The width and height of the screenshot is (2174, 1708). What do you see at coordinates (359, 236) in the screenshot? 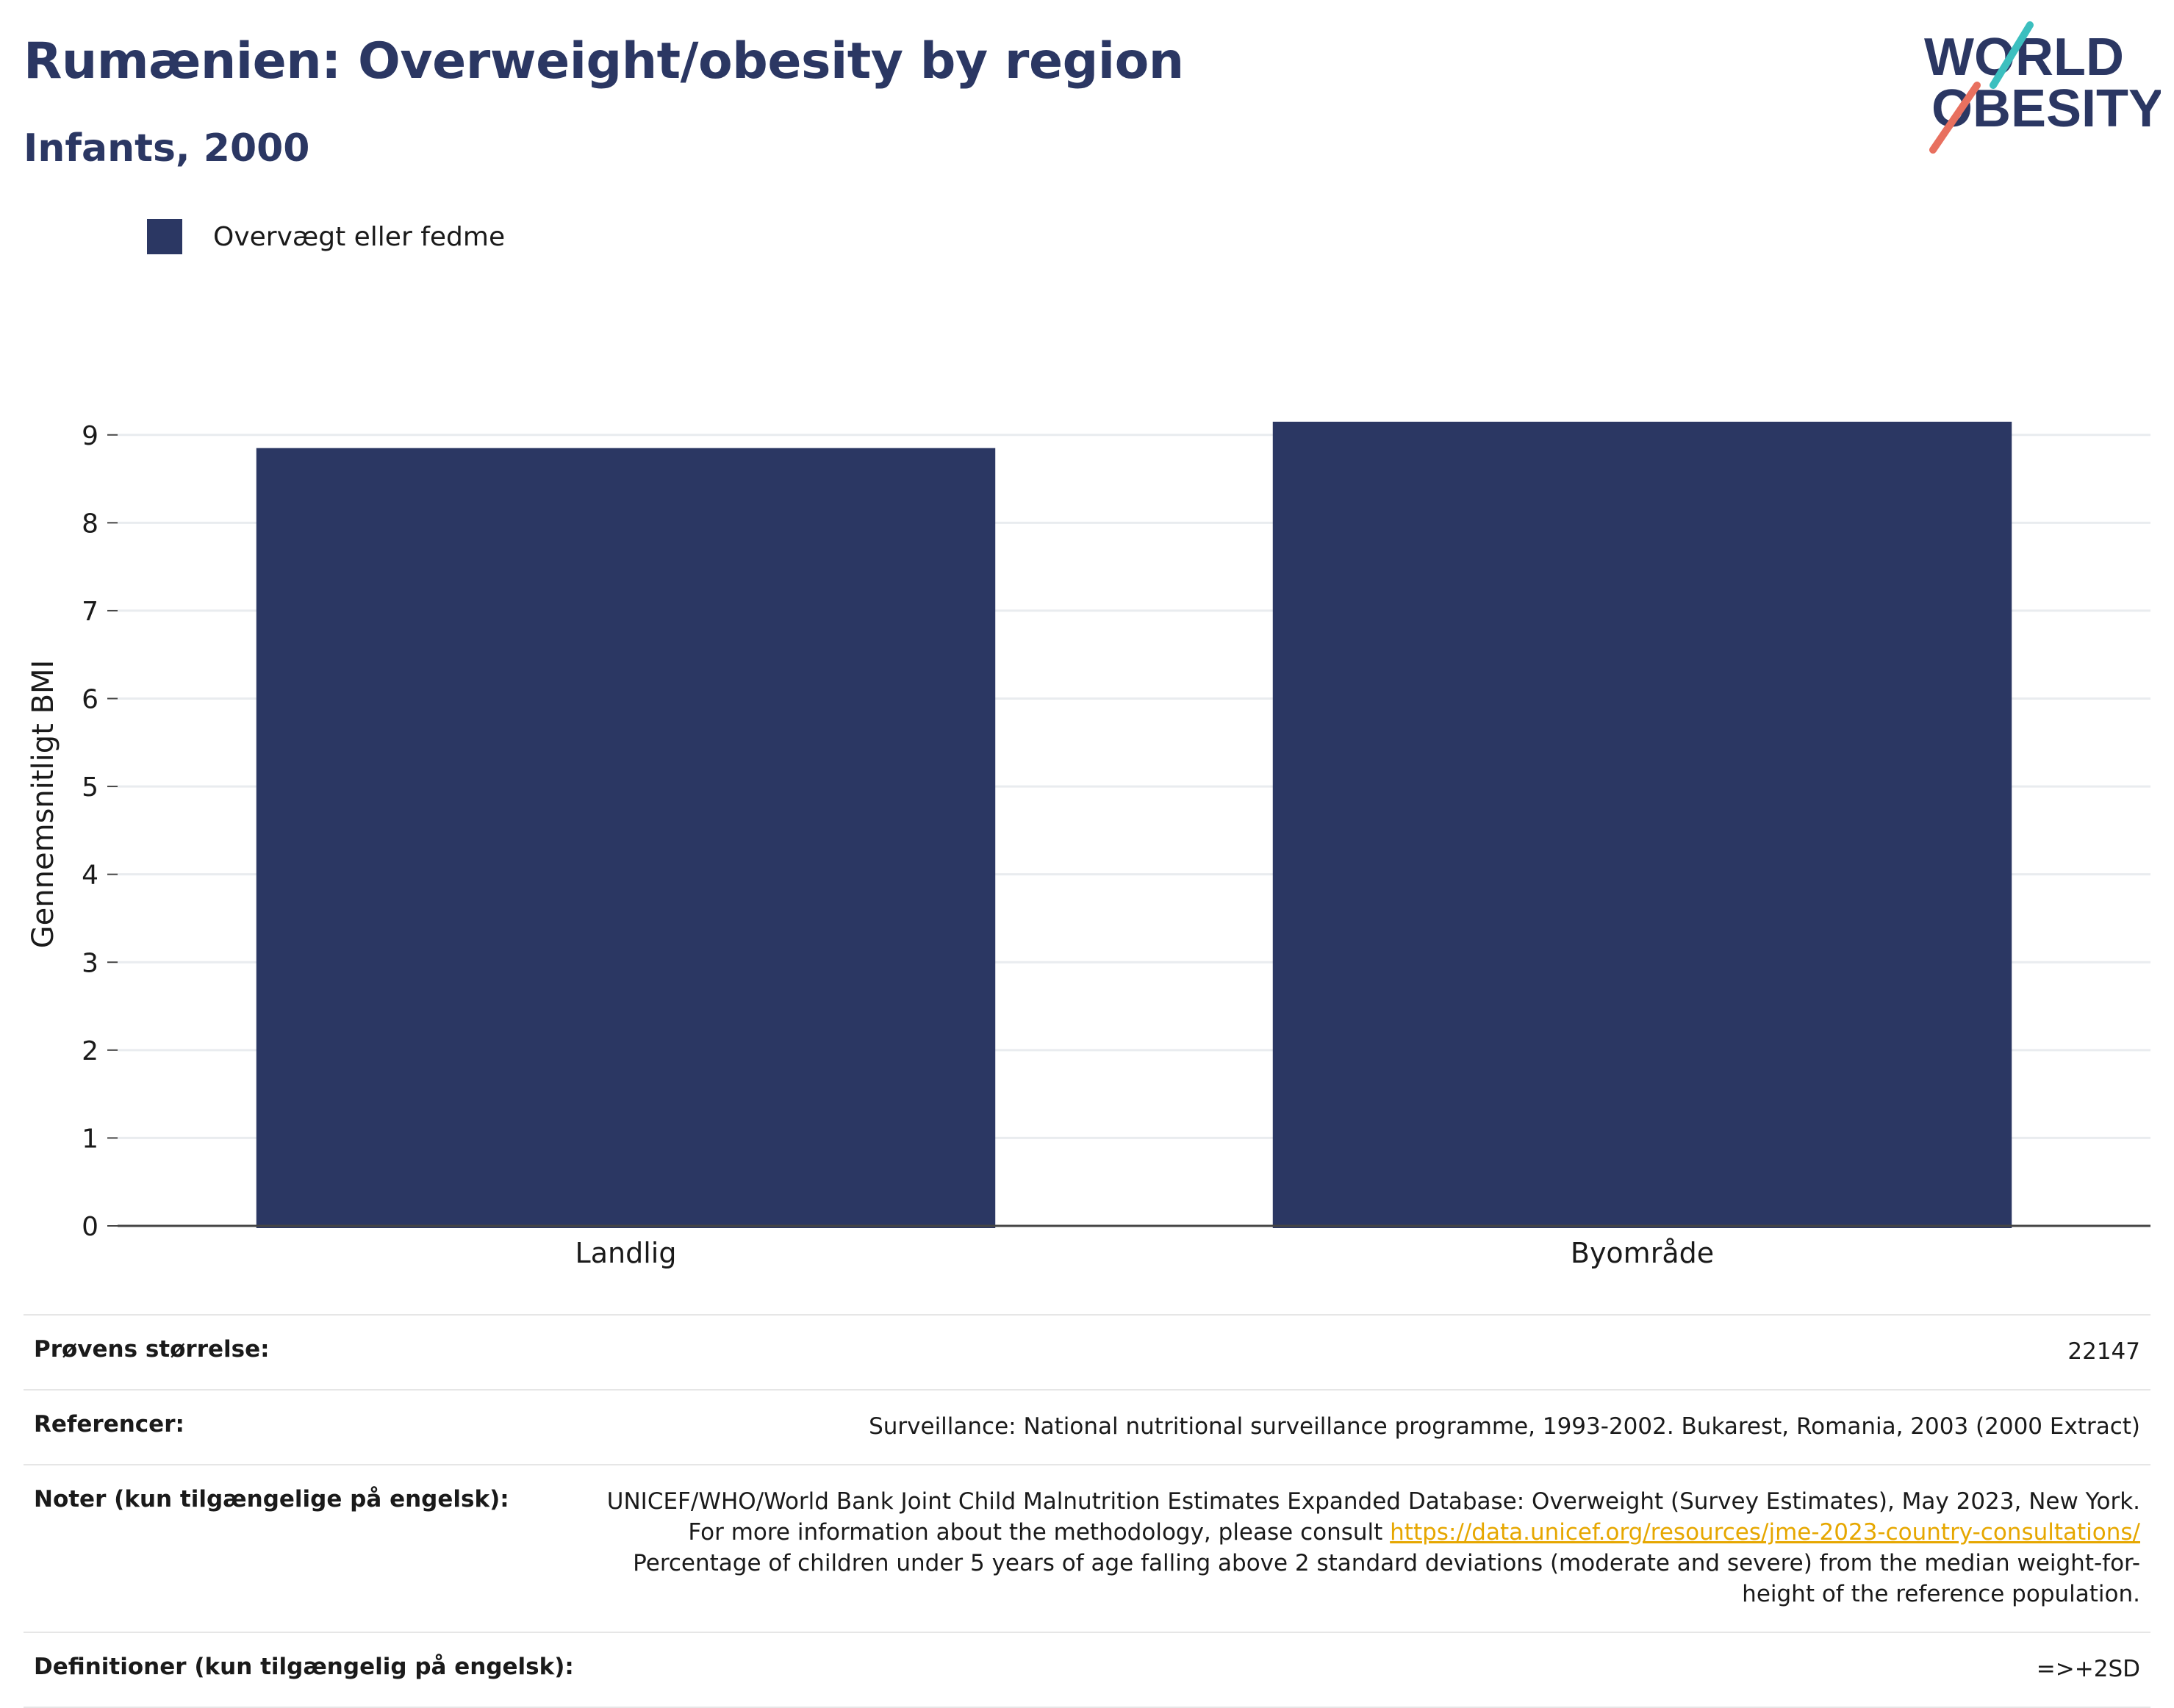
I see `legend-label: Overvægt eller fedme` at bounding box center [359, 236].